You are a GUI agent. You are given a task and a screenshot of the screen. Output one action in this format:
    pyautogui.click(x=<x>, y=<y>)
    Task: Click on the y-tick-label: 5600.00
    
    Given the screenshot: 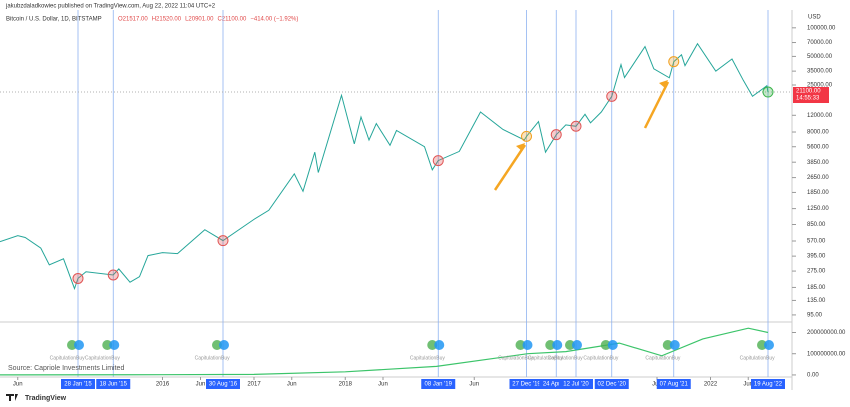 What is the action you would take?
    pyautogui.click(x=818, y=147)
    